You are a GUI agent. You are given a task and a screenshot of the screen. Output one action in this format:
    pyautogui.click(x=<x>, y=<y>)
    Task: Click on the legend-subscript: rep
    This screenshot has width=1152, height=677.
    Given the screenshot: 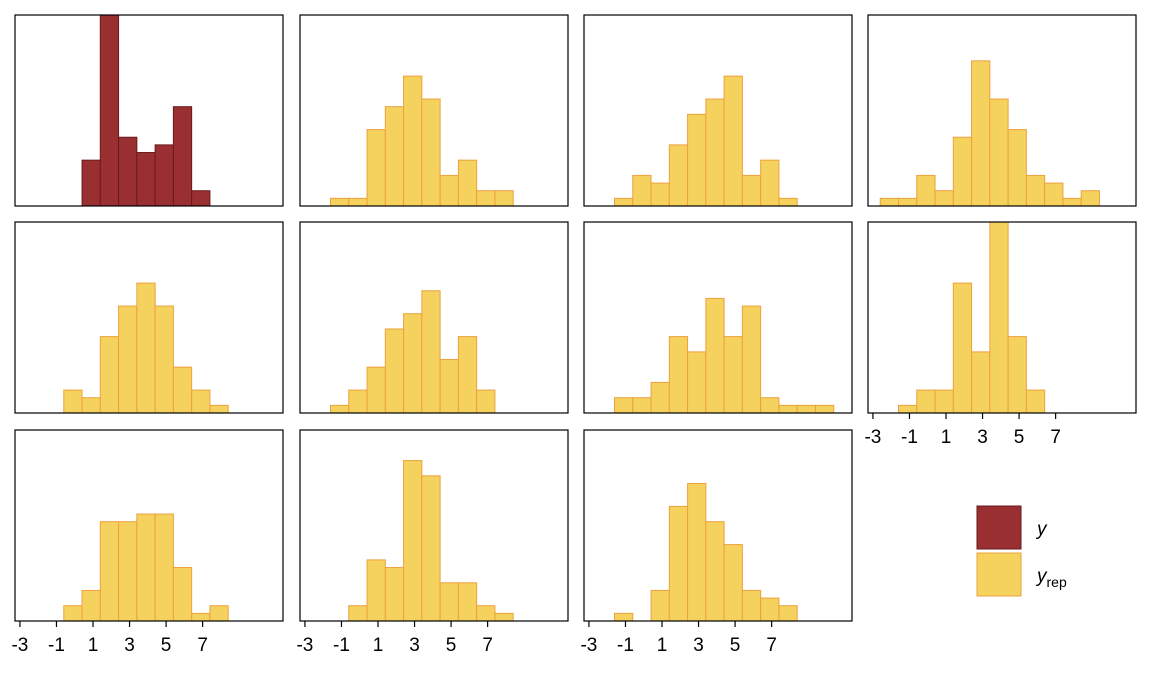 What is the action you would take?
    pyautogui.click(x=1057, y=582)
    